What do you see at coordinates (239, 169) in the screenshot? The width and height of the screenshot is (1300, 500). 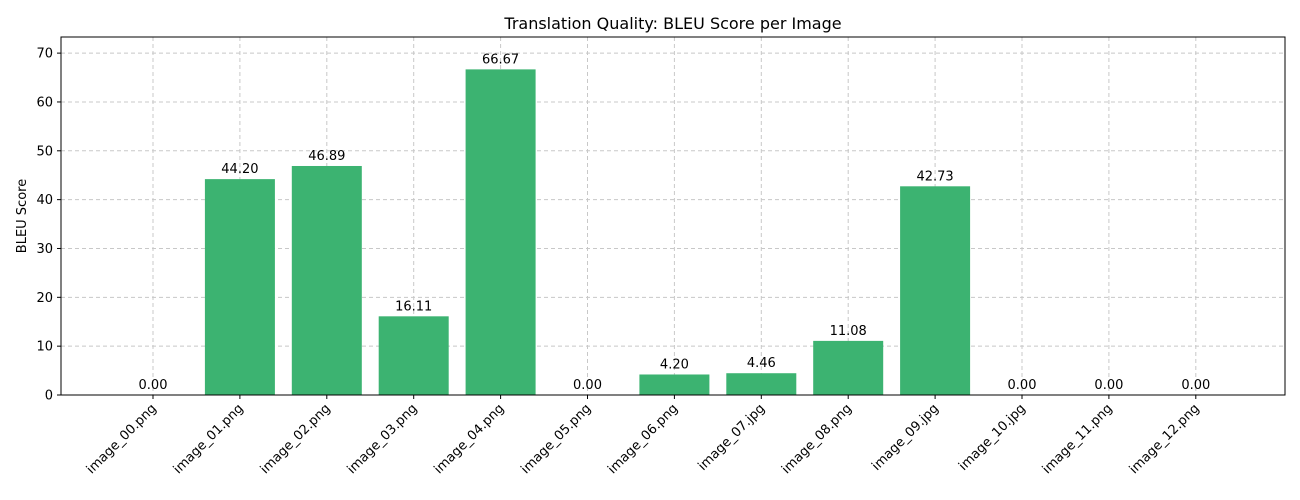 I see `bar-value-label: 44.20` at bounding box center [239, 169].